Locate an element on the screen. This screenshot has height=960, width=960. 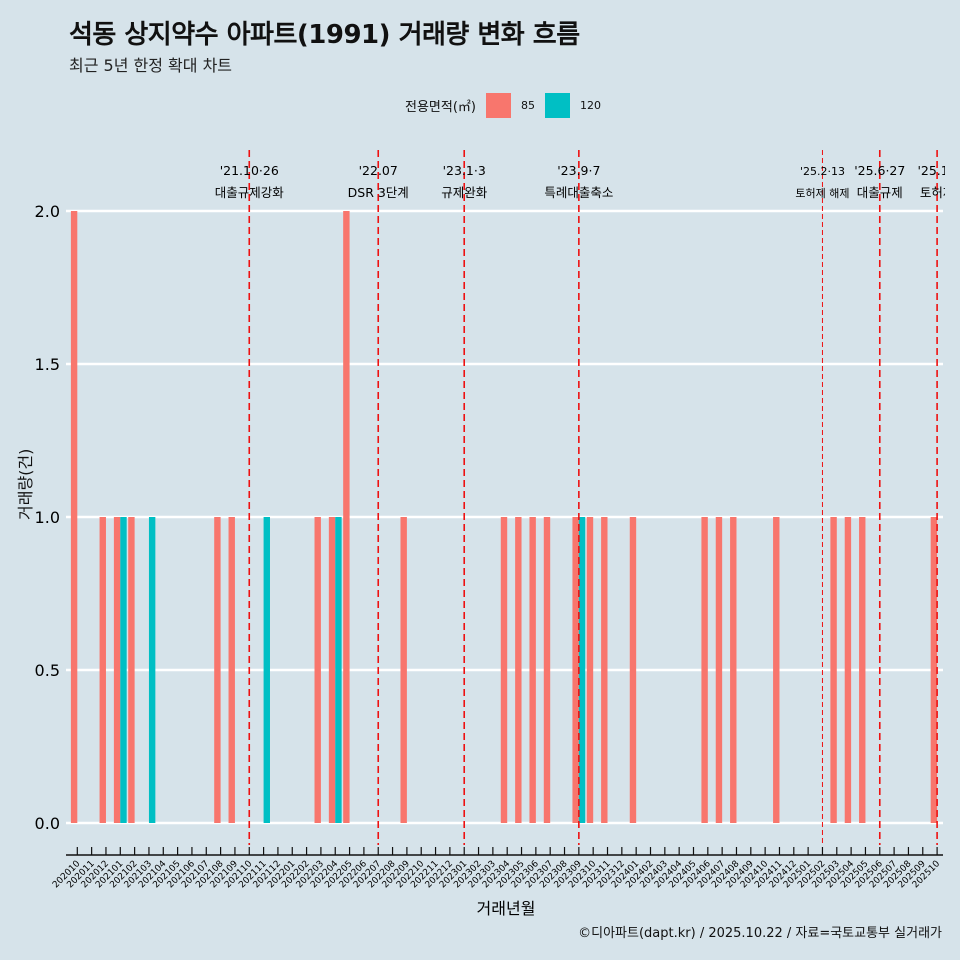
annotation-date: '25.2·13 is located at coordinates (822, 171).